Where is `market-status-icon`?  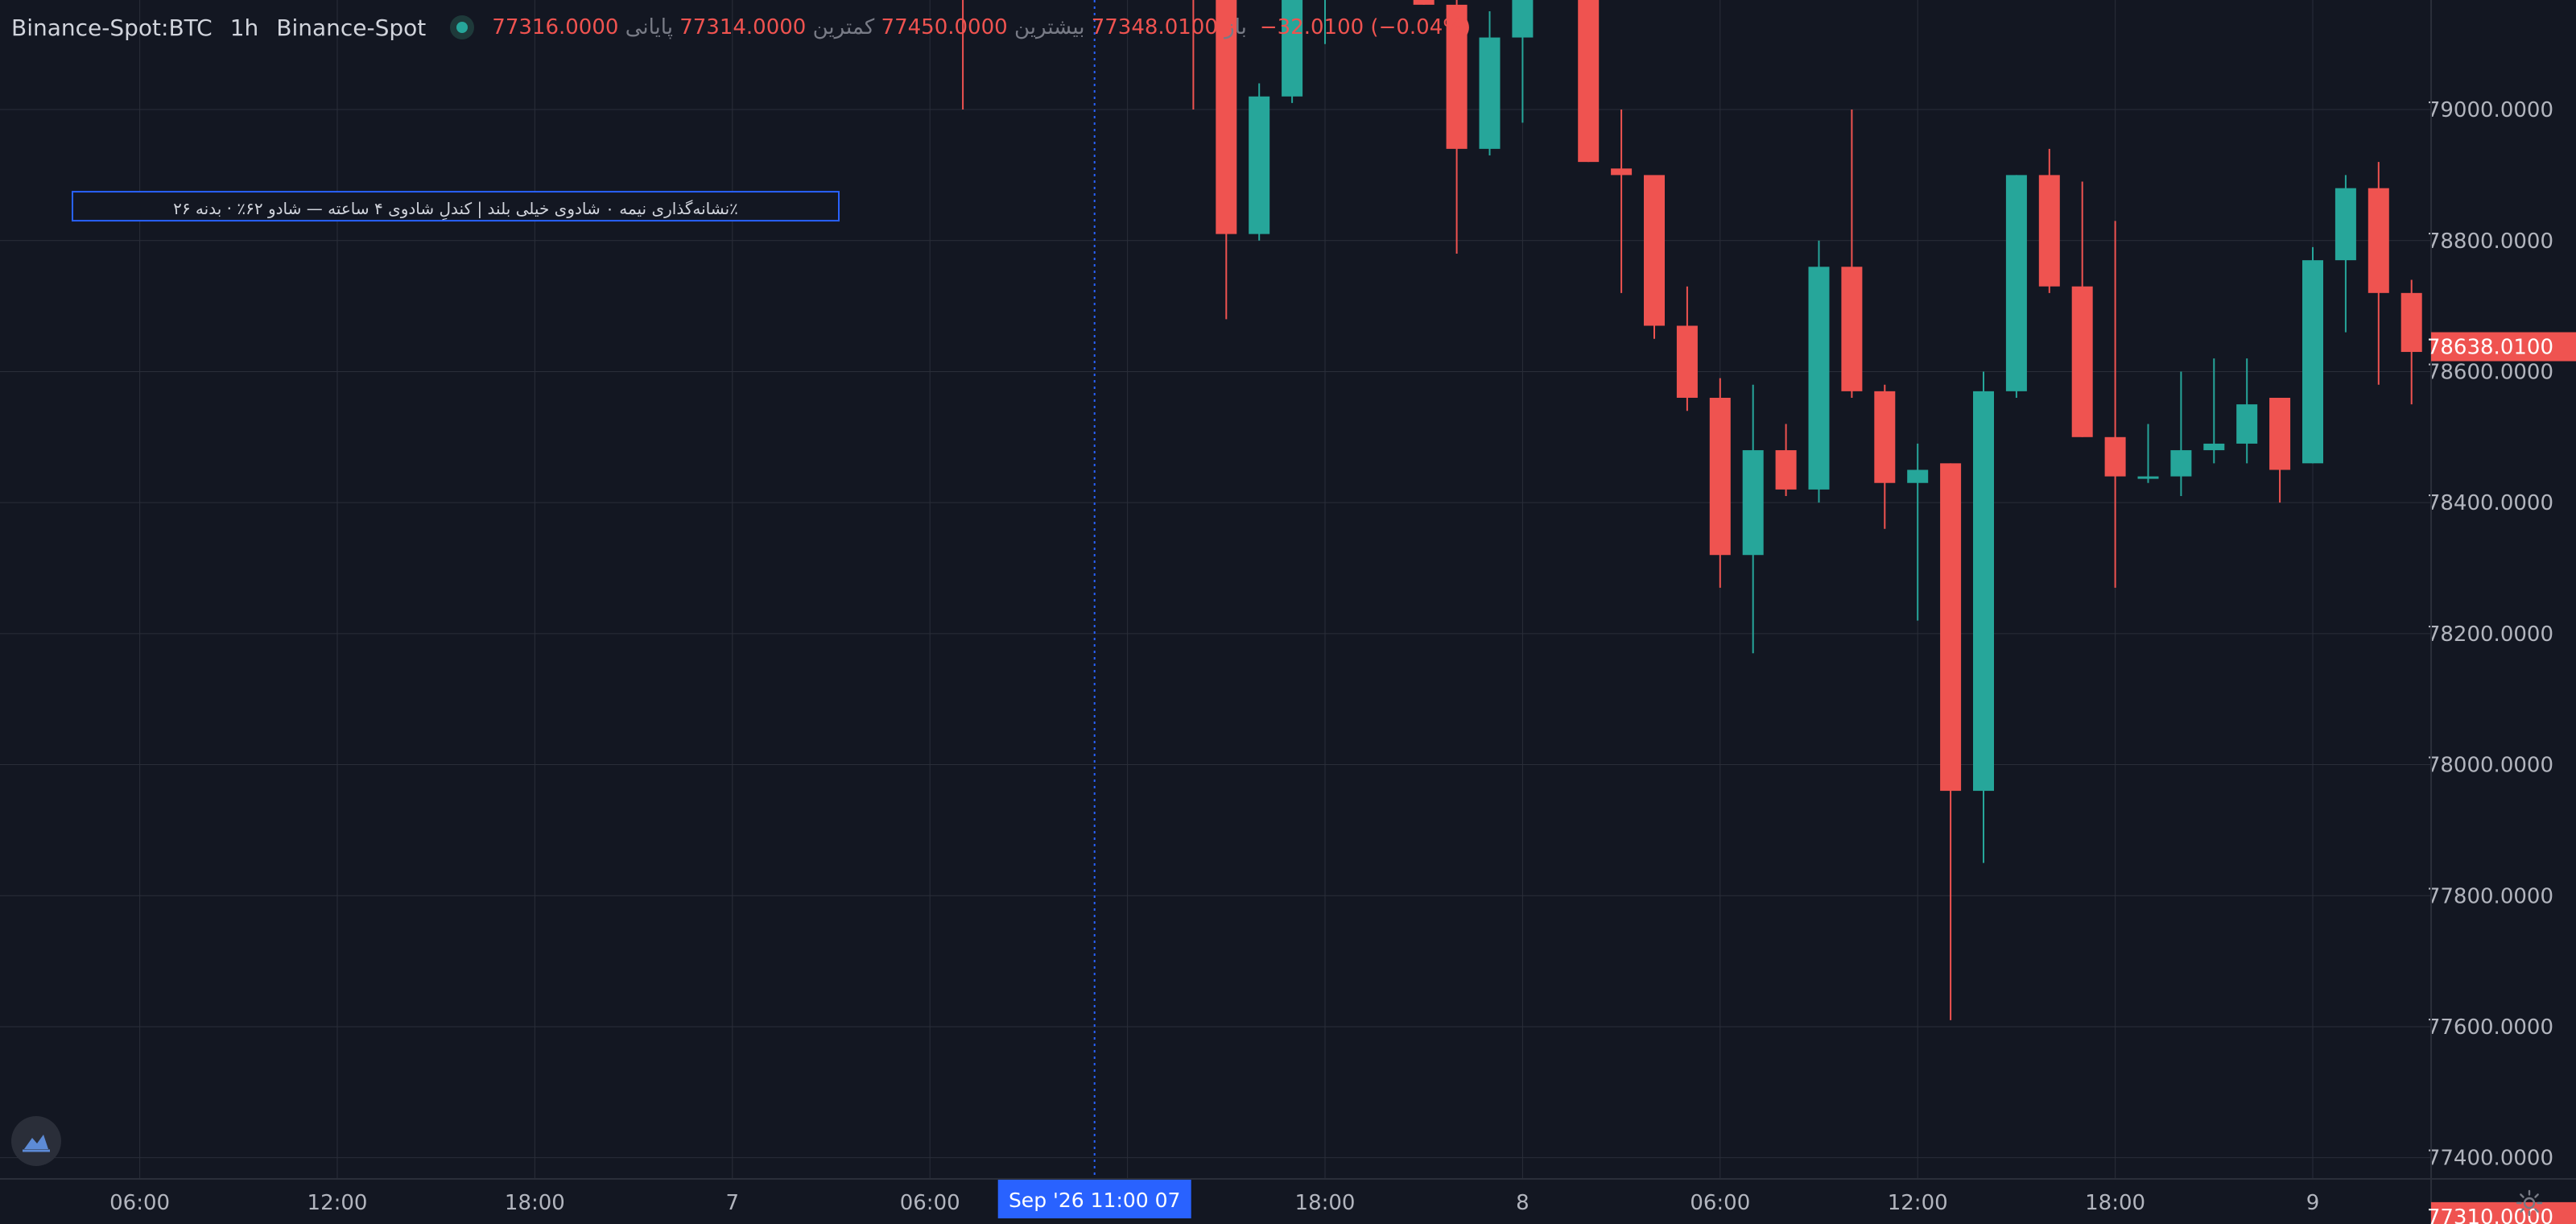
market-status-icon is located at coordinates (463, 27).